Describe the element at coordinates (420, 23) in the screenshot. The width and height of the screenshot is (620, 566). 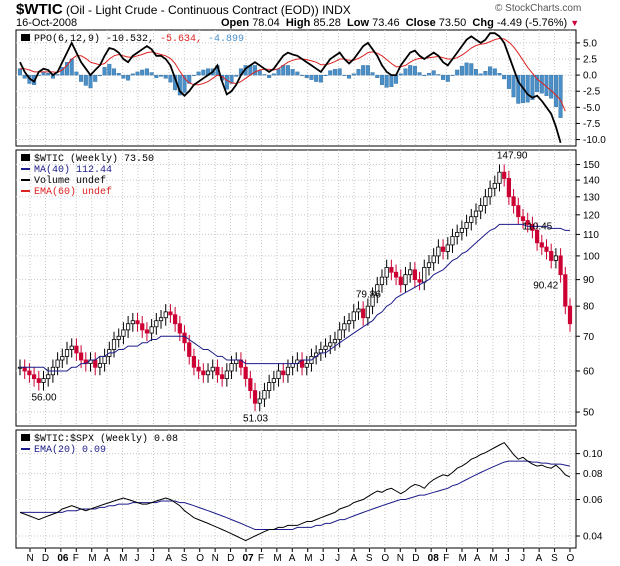
I see `close-label: Close` at that location.